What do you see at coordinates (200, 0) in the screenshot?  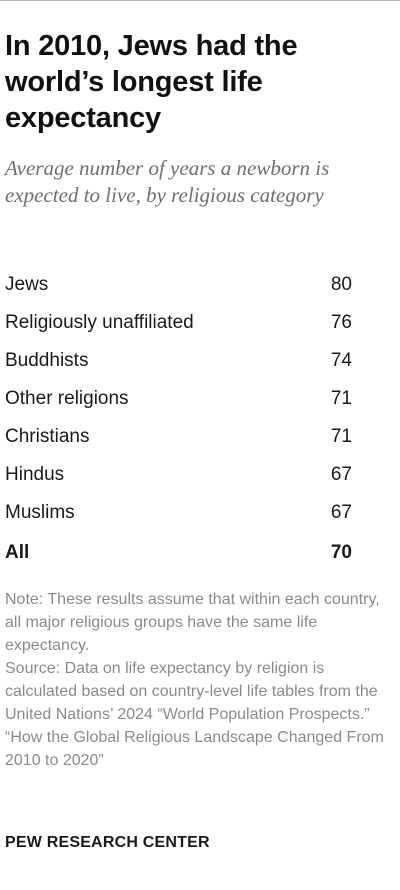 I see `top-divider` at bounding box center [200, 0].